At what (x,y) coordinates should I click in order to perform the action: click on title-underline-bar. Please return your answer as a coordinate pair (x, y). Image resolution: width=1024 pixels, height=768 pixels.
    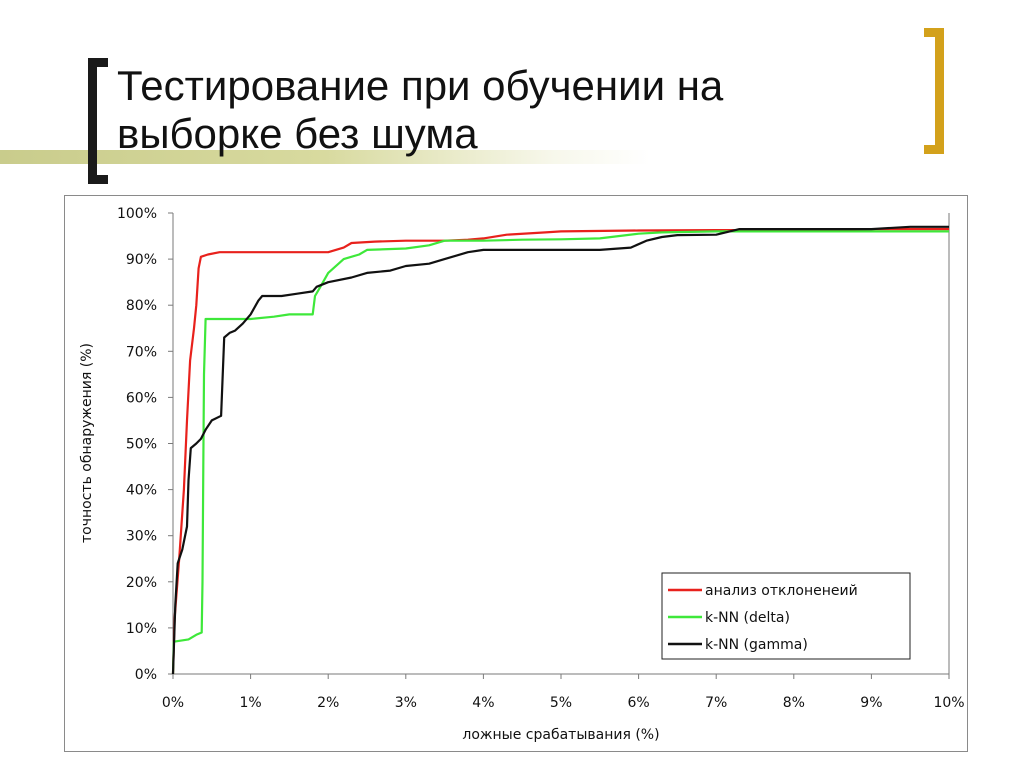
    Looking at the image, I should click on (325, 157).